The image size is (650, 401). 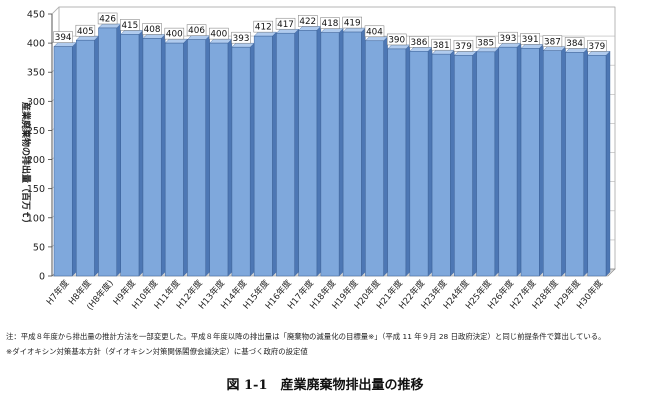 I want to click on data-label: 404, so click(x=374, y=32).